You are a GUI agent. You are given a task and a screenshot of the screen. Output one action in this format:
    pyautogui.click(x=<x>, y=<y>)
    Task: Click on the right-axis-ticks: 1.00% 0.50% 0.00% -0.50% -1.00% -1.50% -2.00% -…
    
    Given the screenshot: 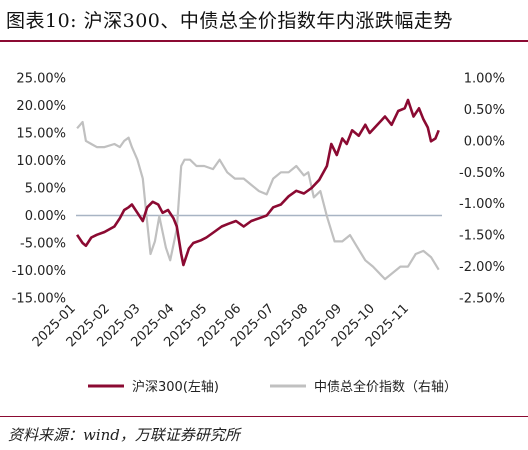 What is the action you would take?
    pyautogui.click(x=482, y=189)
    